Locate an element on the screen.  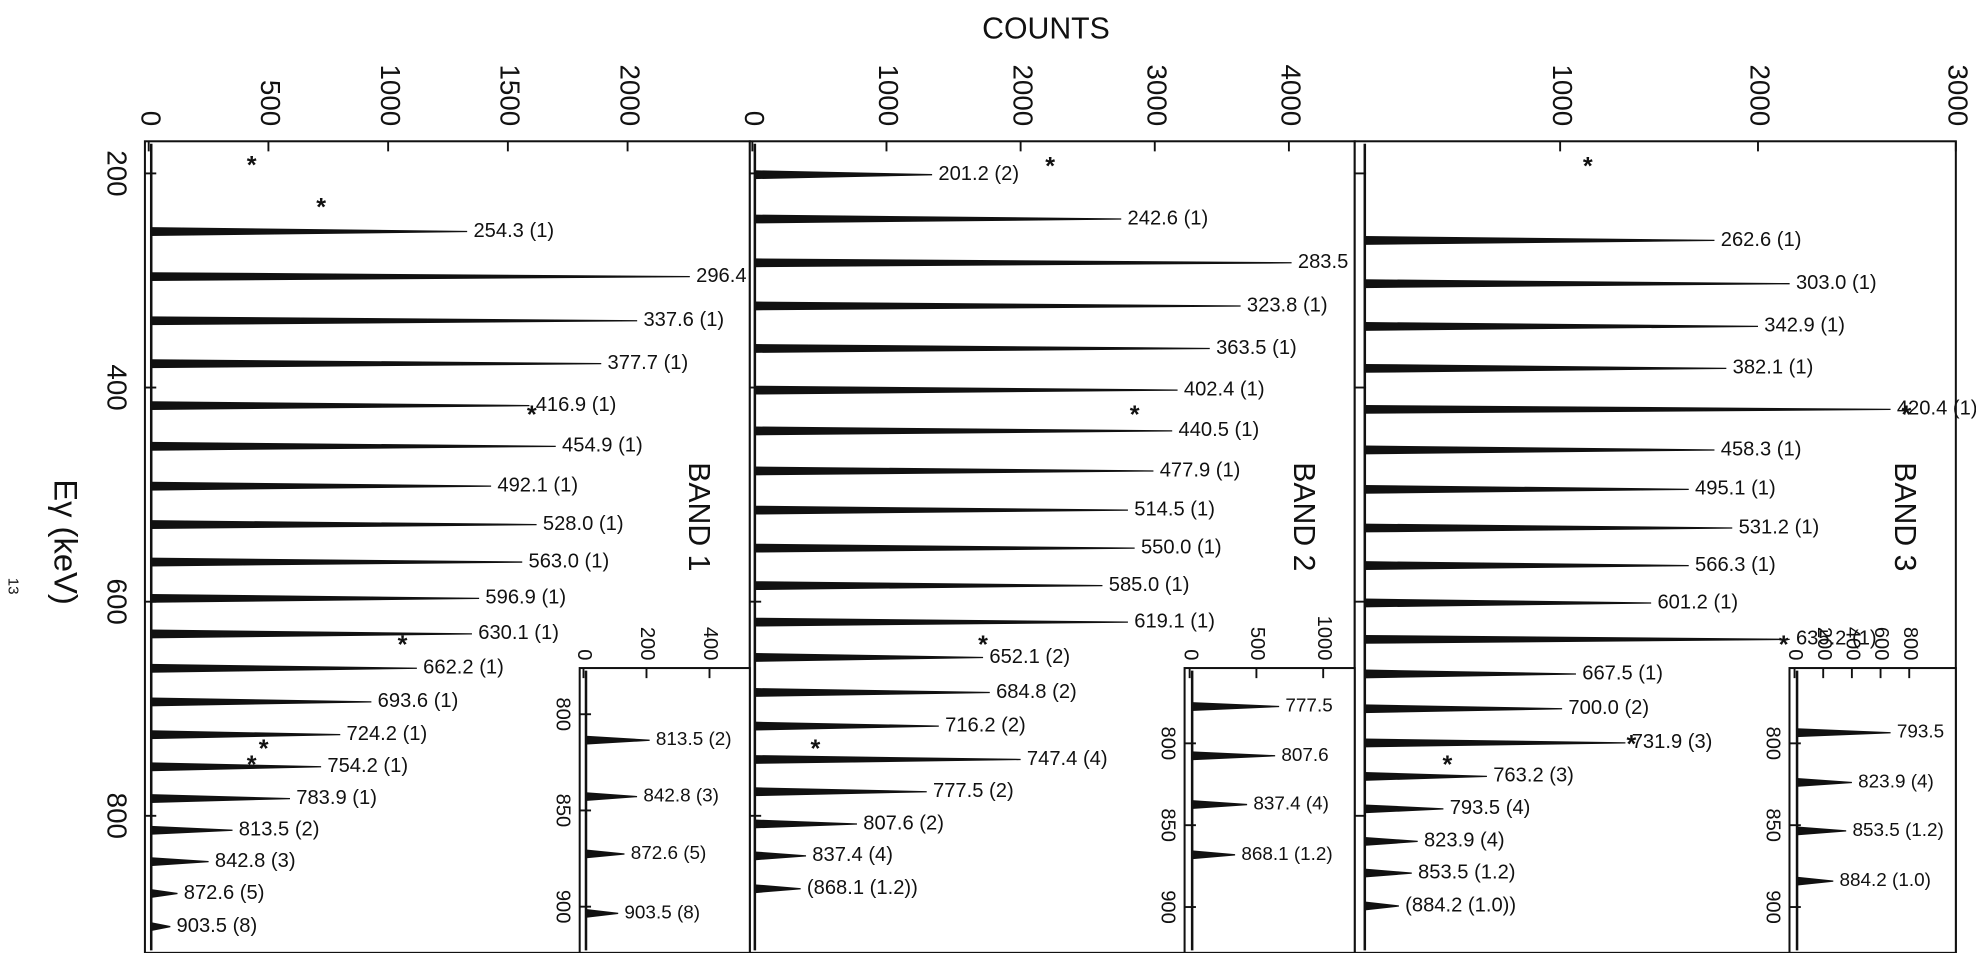
peak-label: 903.5 (8) is located at coordinates (217, 926).